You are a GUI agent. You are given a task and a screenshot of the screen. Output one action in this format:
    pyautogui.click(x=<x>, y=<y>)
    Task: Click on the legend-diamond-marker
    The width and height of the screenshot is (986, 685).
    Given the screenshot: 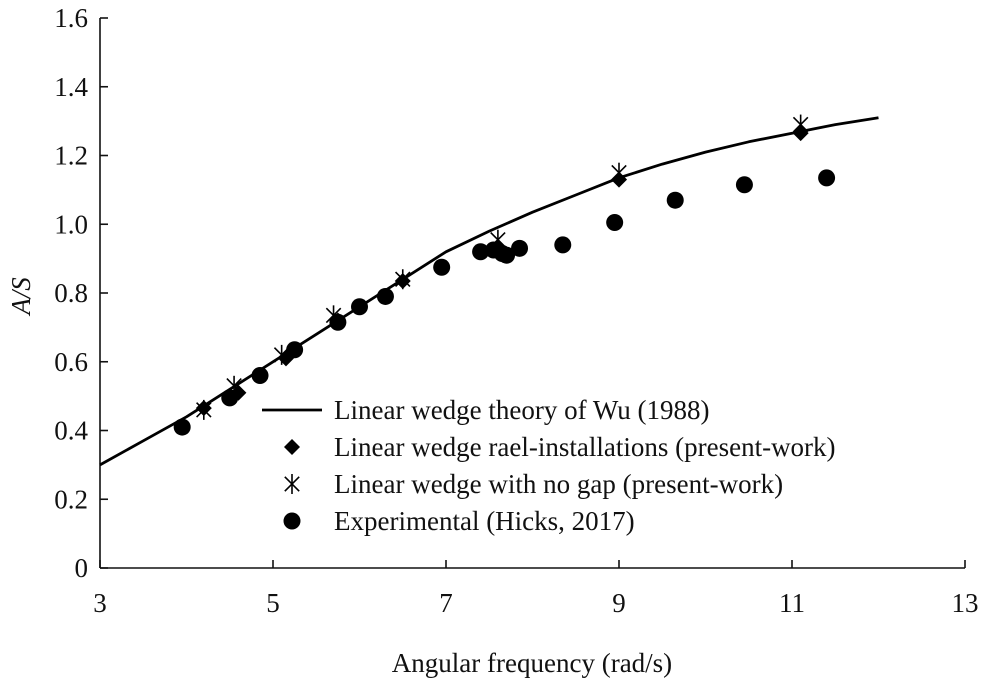 What is the action you would take?
    pyautogui.click(x=292, y=447)
    